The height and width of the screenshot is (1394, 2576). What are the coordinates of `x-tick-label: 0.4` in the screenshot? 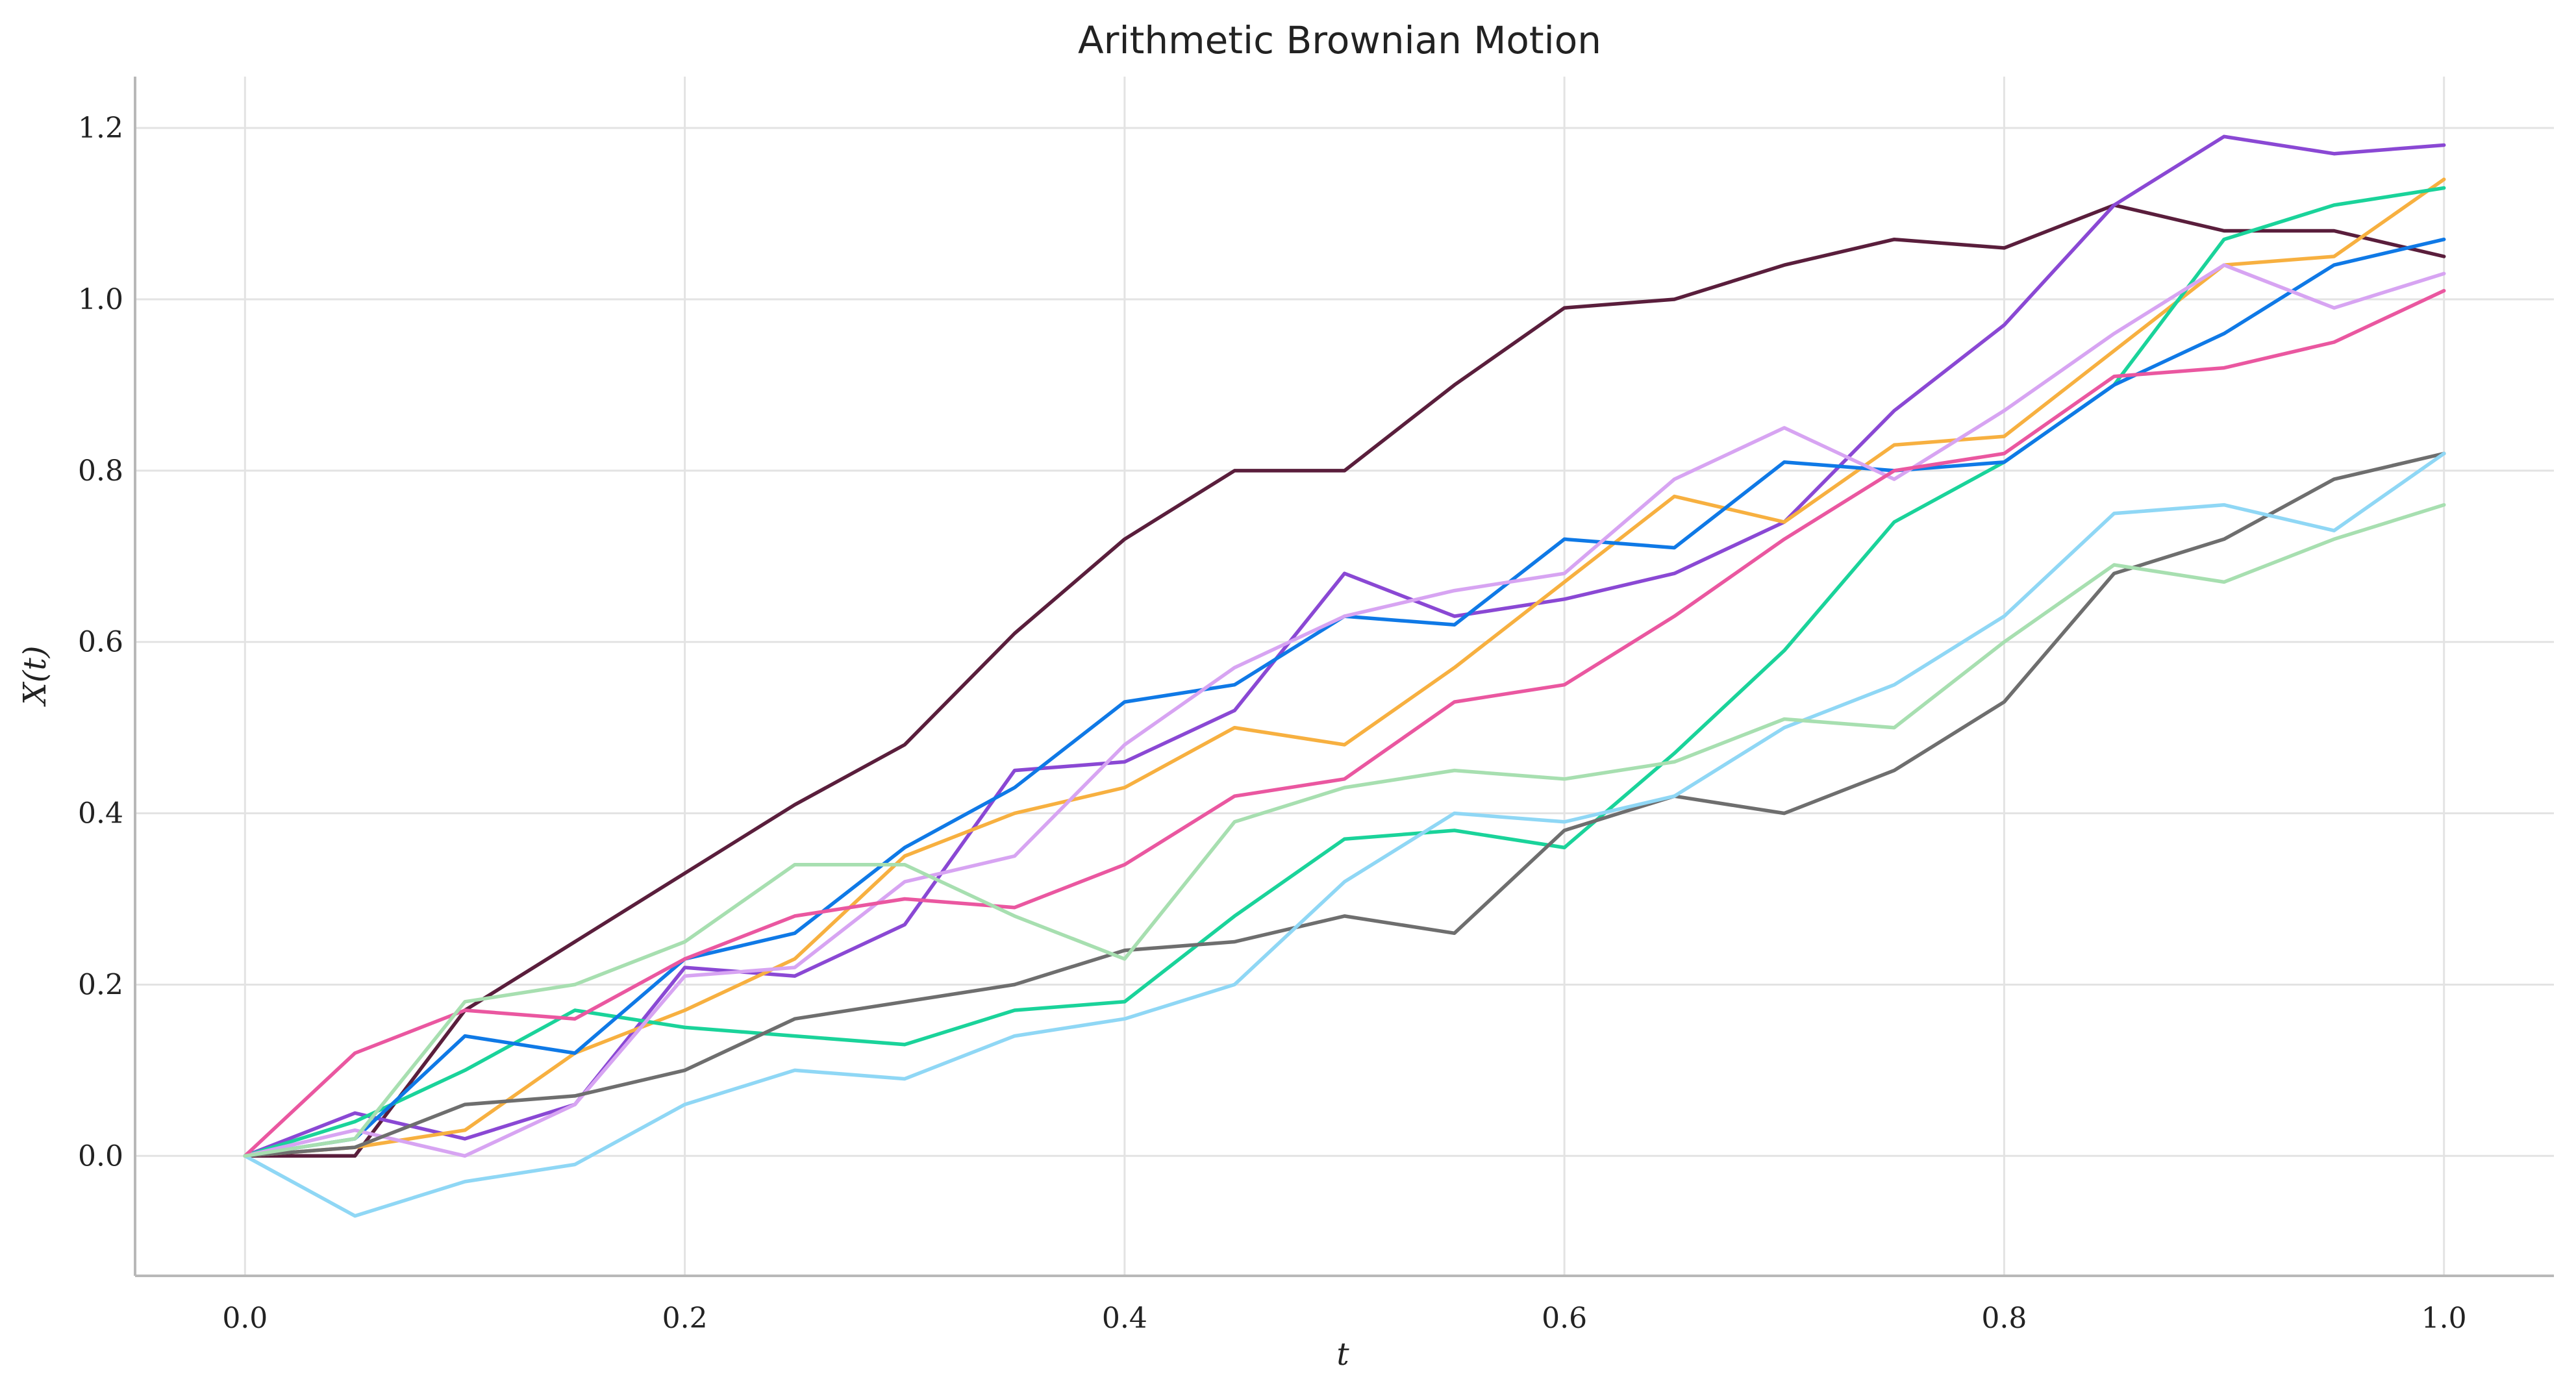 It's located at (1124, 1318).